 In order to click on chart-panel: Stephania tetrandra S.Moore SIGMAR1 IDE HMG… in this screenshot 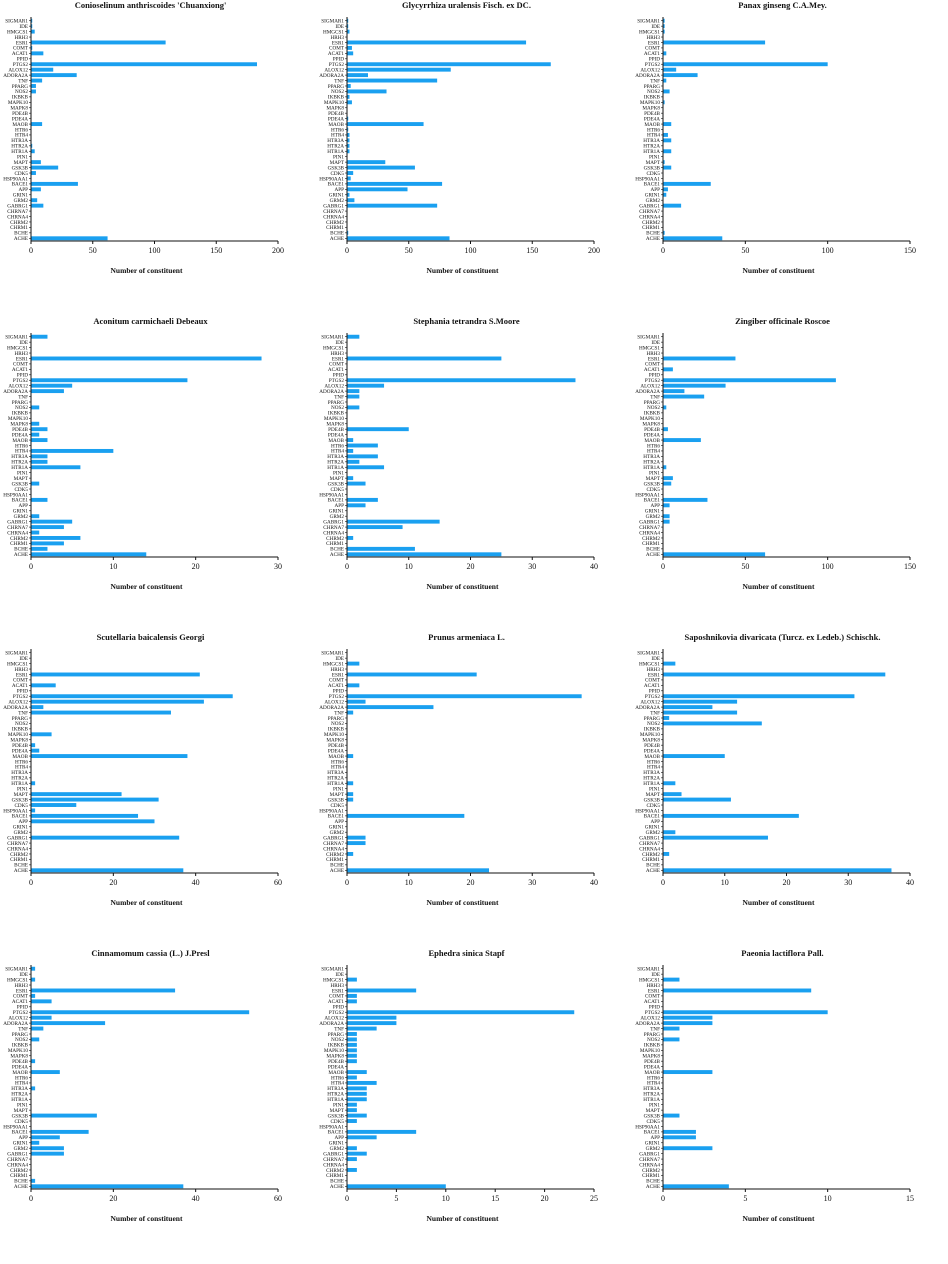, I will do `click(474, 474)`.